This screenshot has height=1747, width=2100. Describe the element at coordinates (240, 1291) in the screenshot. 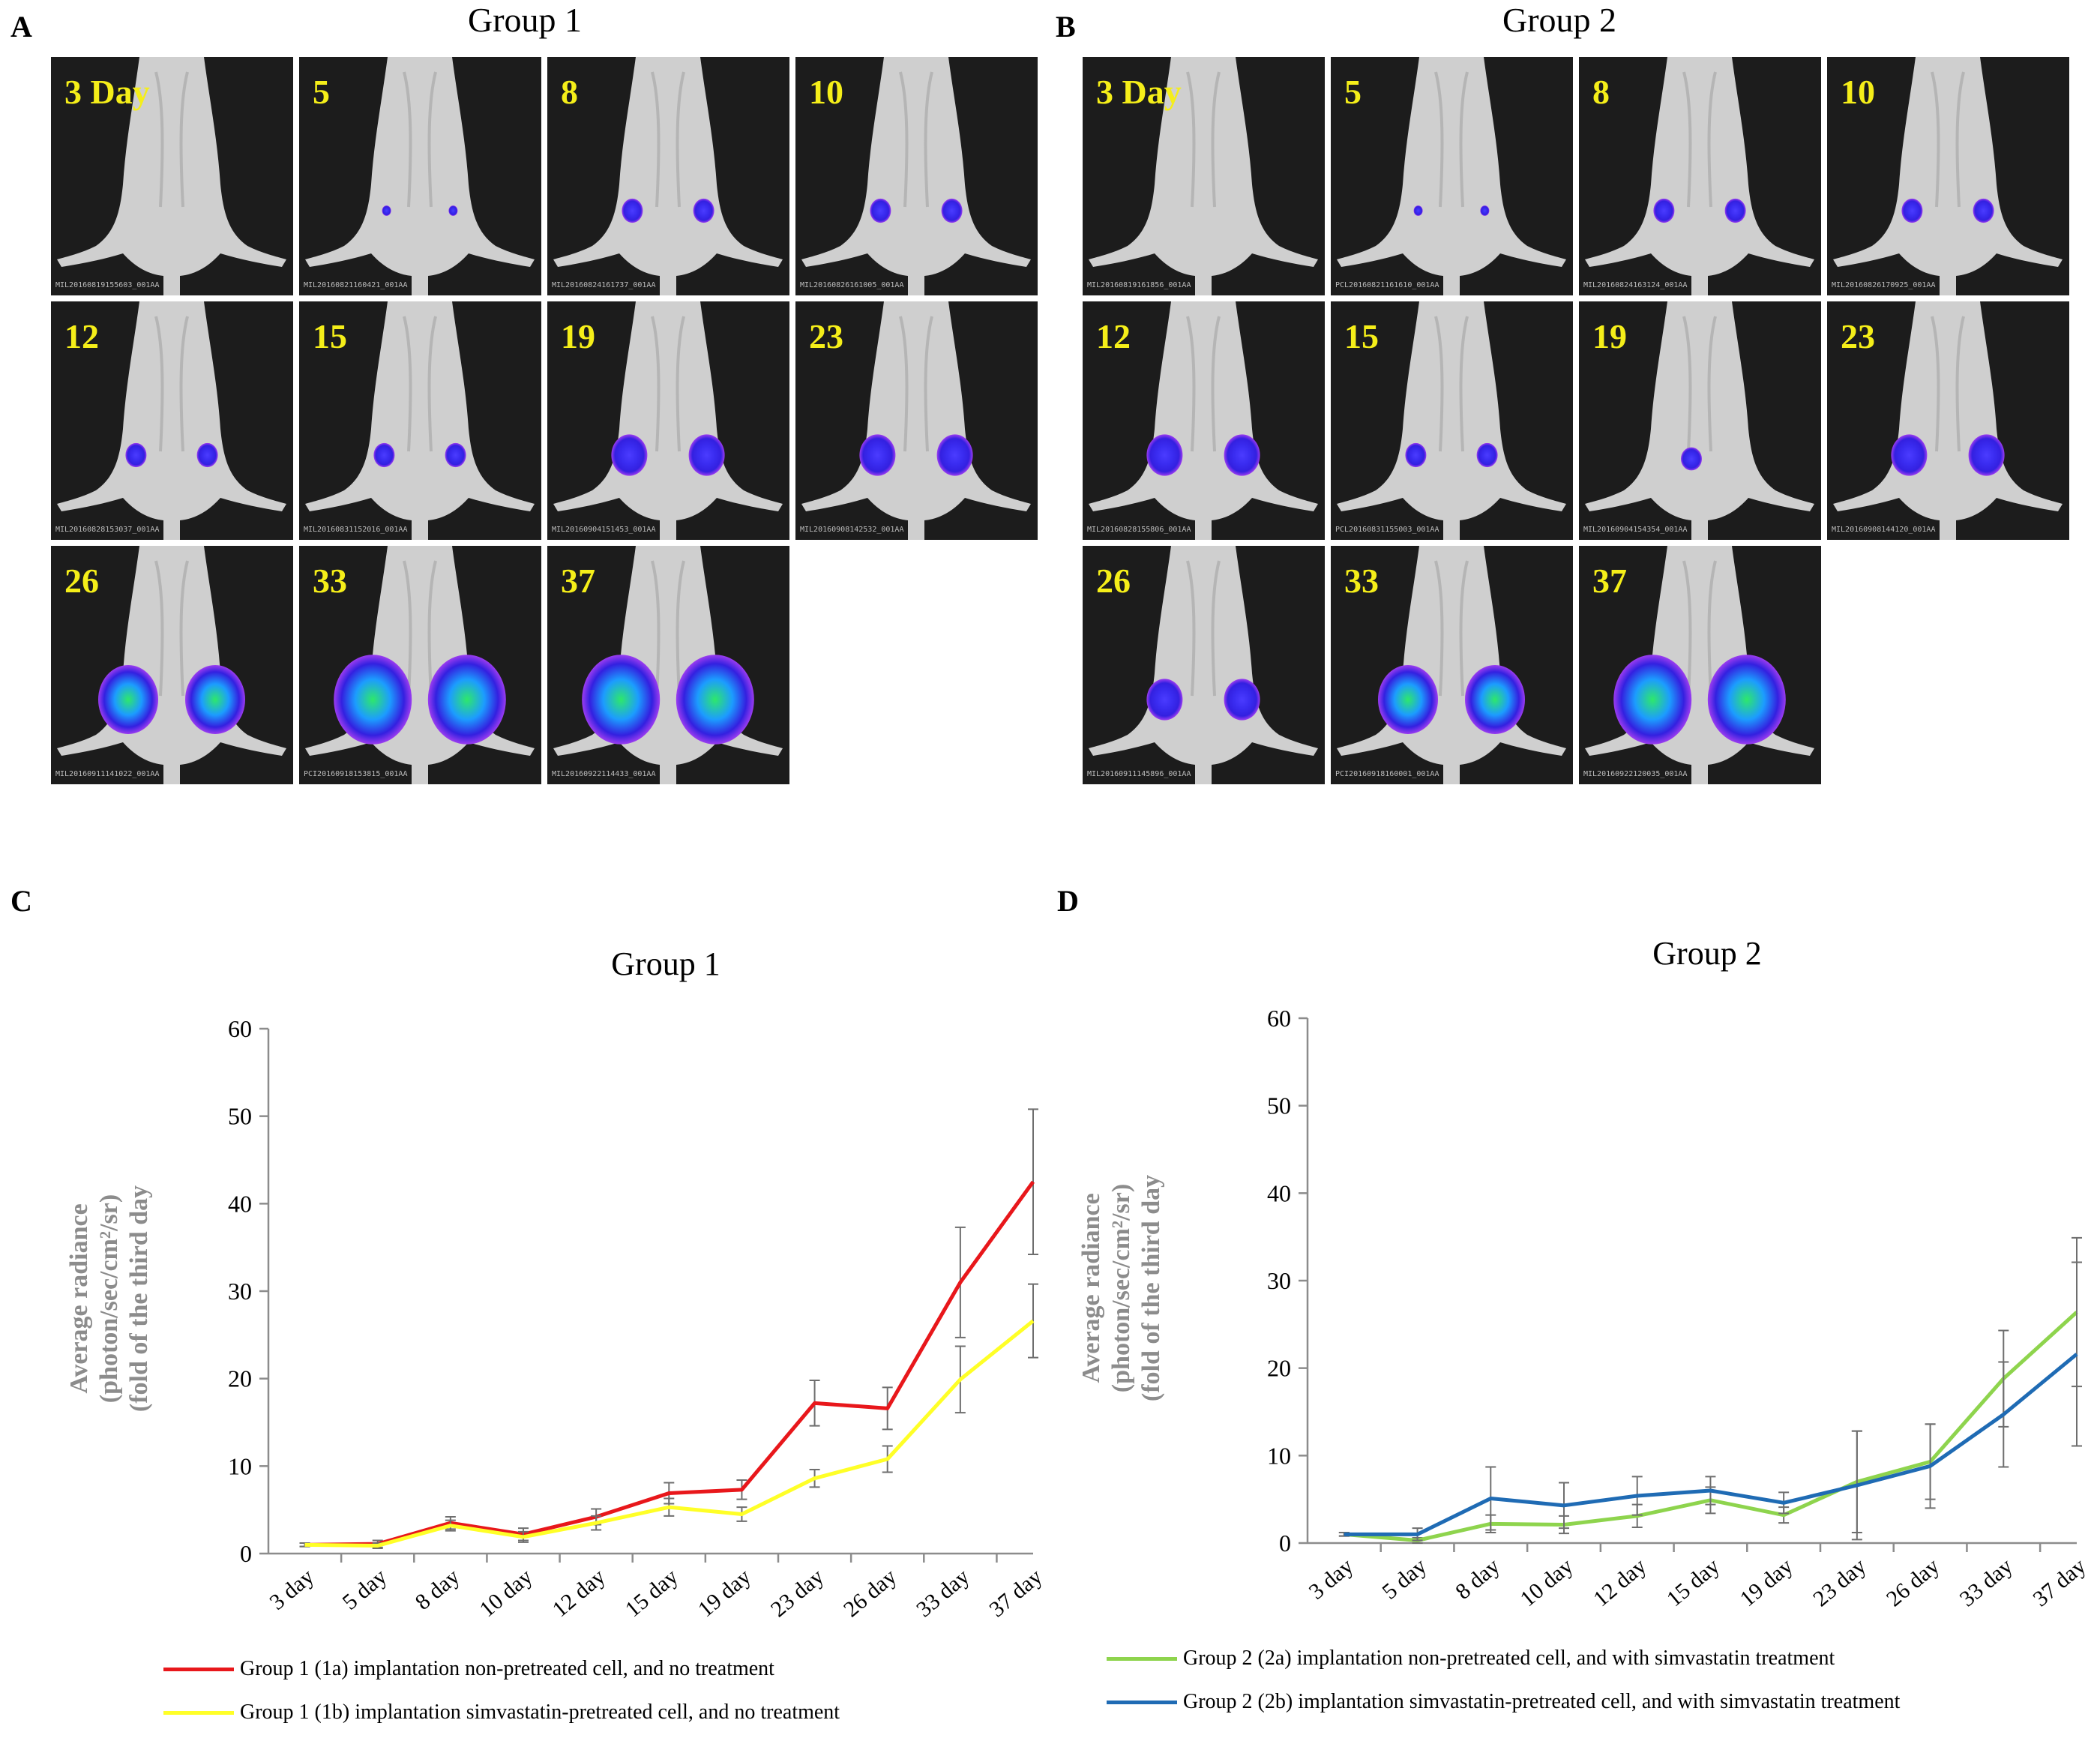

I see `y-tick-label: 30` at that location.